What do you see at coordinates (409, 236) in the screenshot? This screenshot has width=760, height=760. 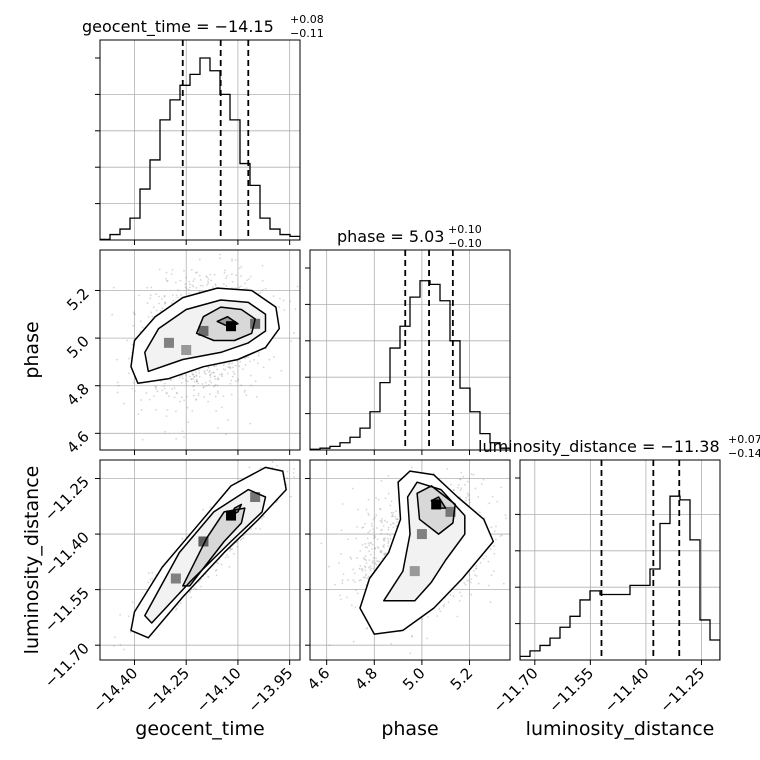 I see `title-phase: phase = 5.03 +0.10 −0.10` at bounding box center [409, 236].